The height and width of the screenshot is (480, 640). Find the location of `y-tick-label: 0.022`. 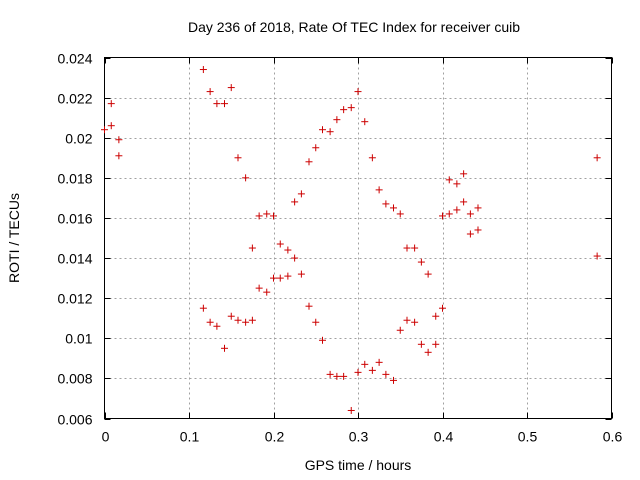

y-tick-label: 0.022 is located at coordinates (74, 99).